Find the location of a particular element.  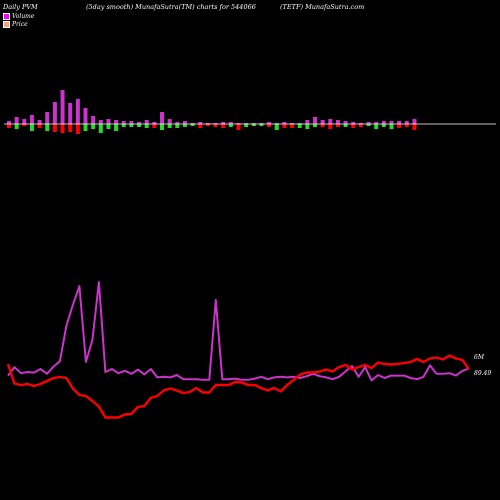

legend-volume: Volume is located at coordinates (18, 16).